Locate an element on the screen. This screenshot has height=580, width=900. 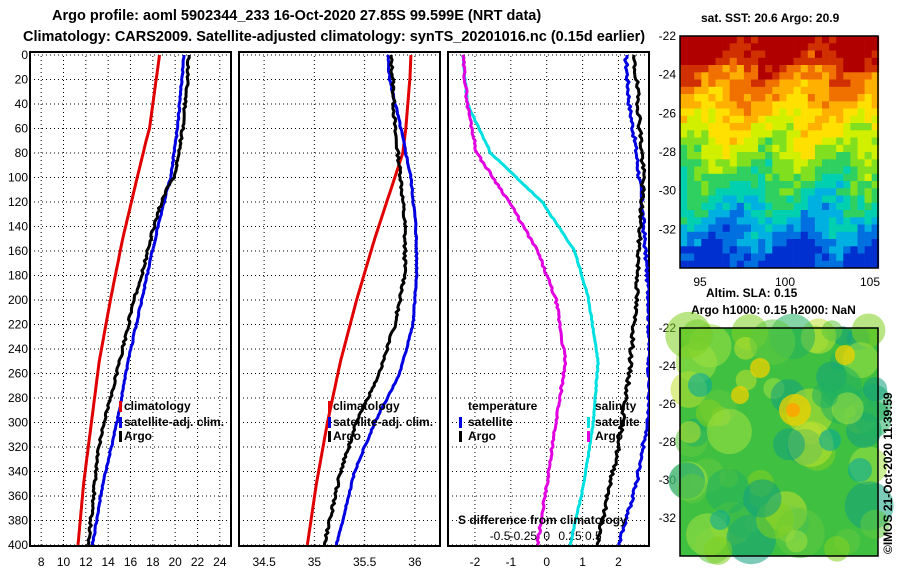
sla-low is located at coordinates (830, 440).